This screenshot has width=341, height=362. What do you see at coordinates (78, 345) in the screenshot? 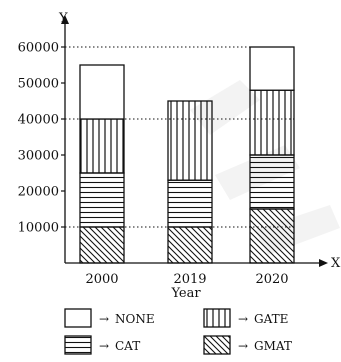
I see `legend-swatch-cat` at bounding box center [78, 345].